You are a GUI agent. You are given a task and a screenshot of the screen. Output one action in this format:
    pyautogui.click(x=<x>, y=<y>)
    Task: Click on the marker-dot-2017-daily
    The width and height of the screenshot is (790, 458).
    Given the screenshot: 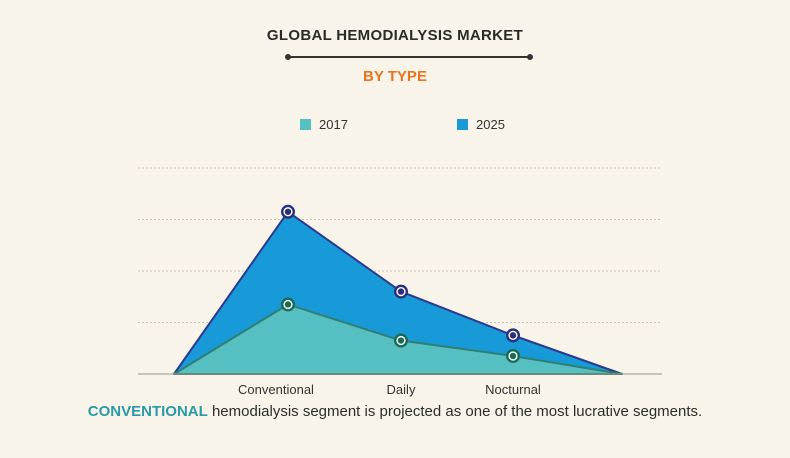 What is the action you would take?
    pyautogui.click(x=401, y=340)
    